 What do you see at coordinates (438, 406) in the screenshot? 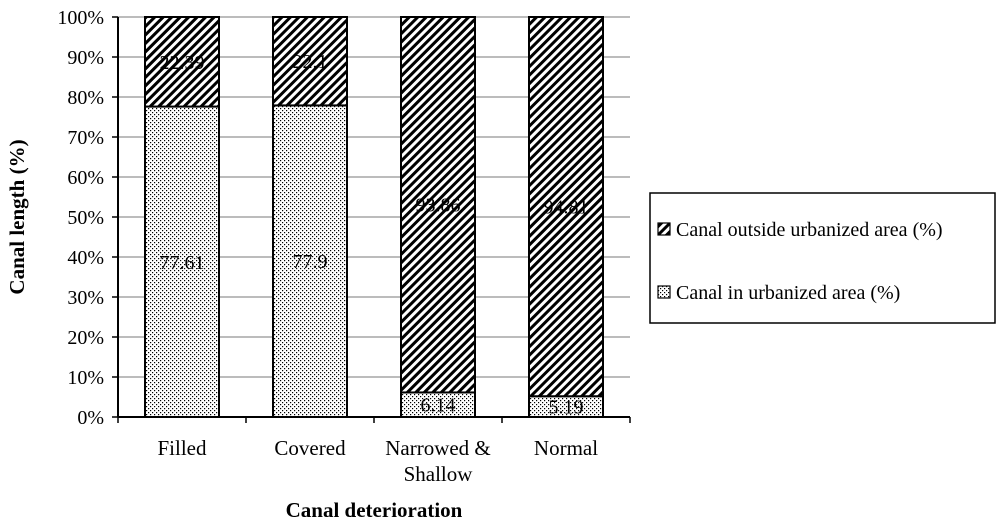
I see `data-label: 6.14` at bounding box center [438, 406].